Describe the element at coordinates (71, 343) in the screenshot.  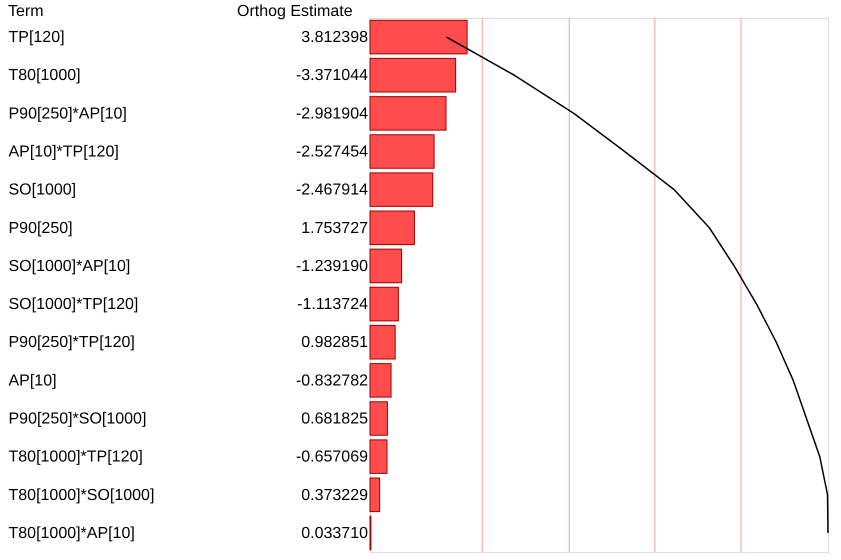
I see `y-tick-label: P90[250]*TP[120]` at that location.